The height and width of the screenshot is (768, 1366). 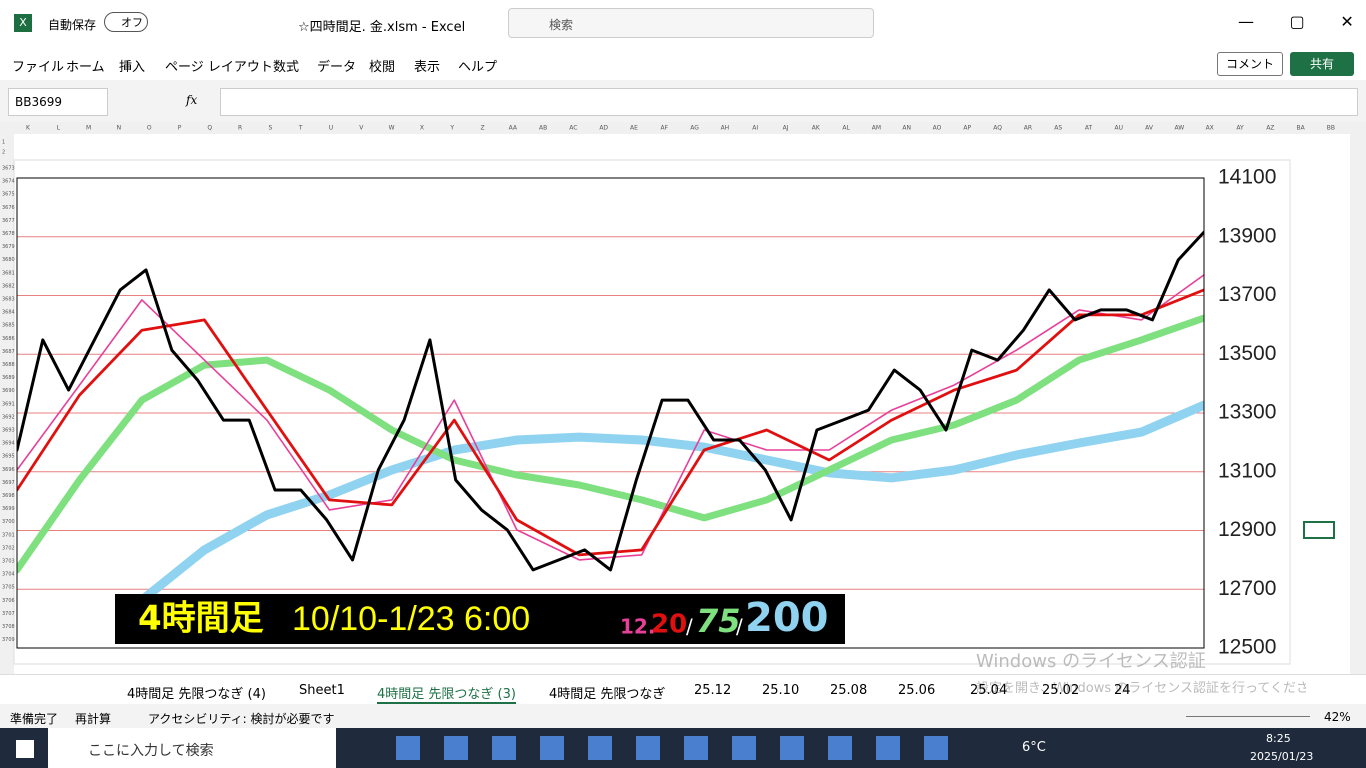 I want to click on banner-range: 10/10-1/23 6:00, so click(x=411, y=619).